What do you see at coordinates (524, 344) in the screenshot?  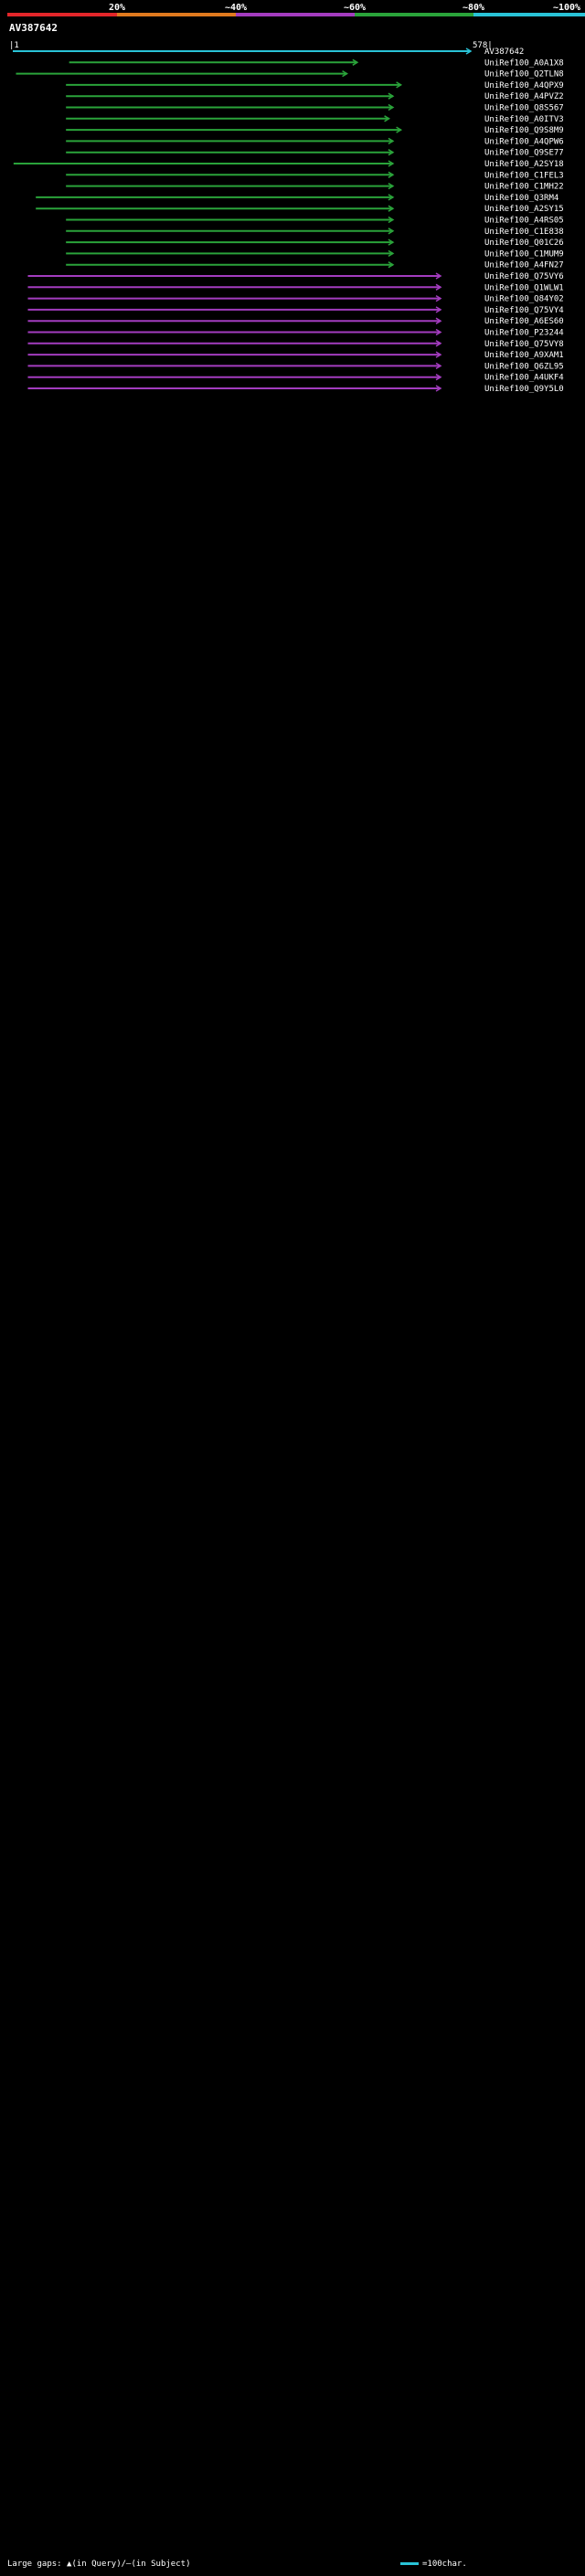 I see `subject-label: UniRef100_Q75VY8` at bounding box center [524, 344].